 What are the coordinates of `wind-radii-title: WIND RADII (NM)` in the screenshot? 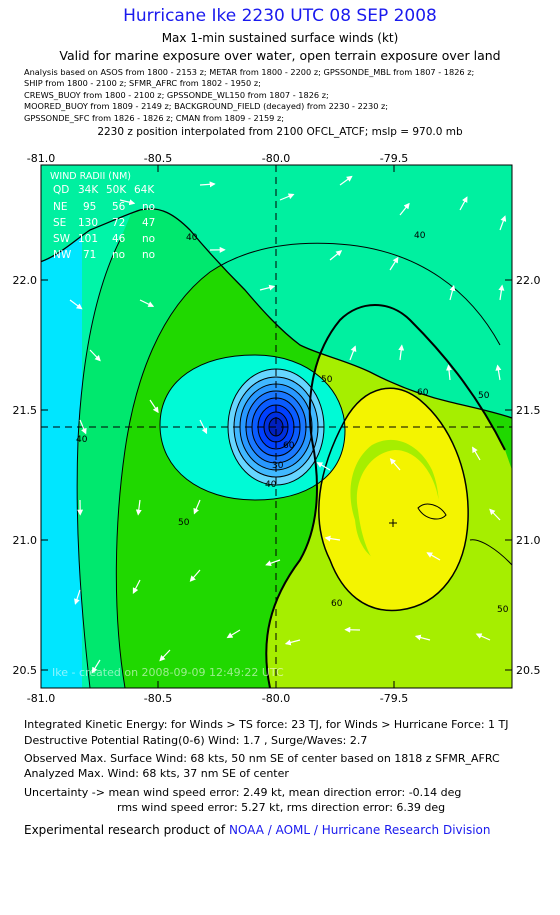 It's located at (90, 176).